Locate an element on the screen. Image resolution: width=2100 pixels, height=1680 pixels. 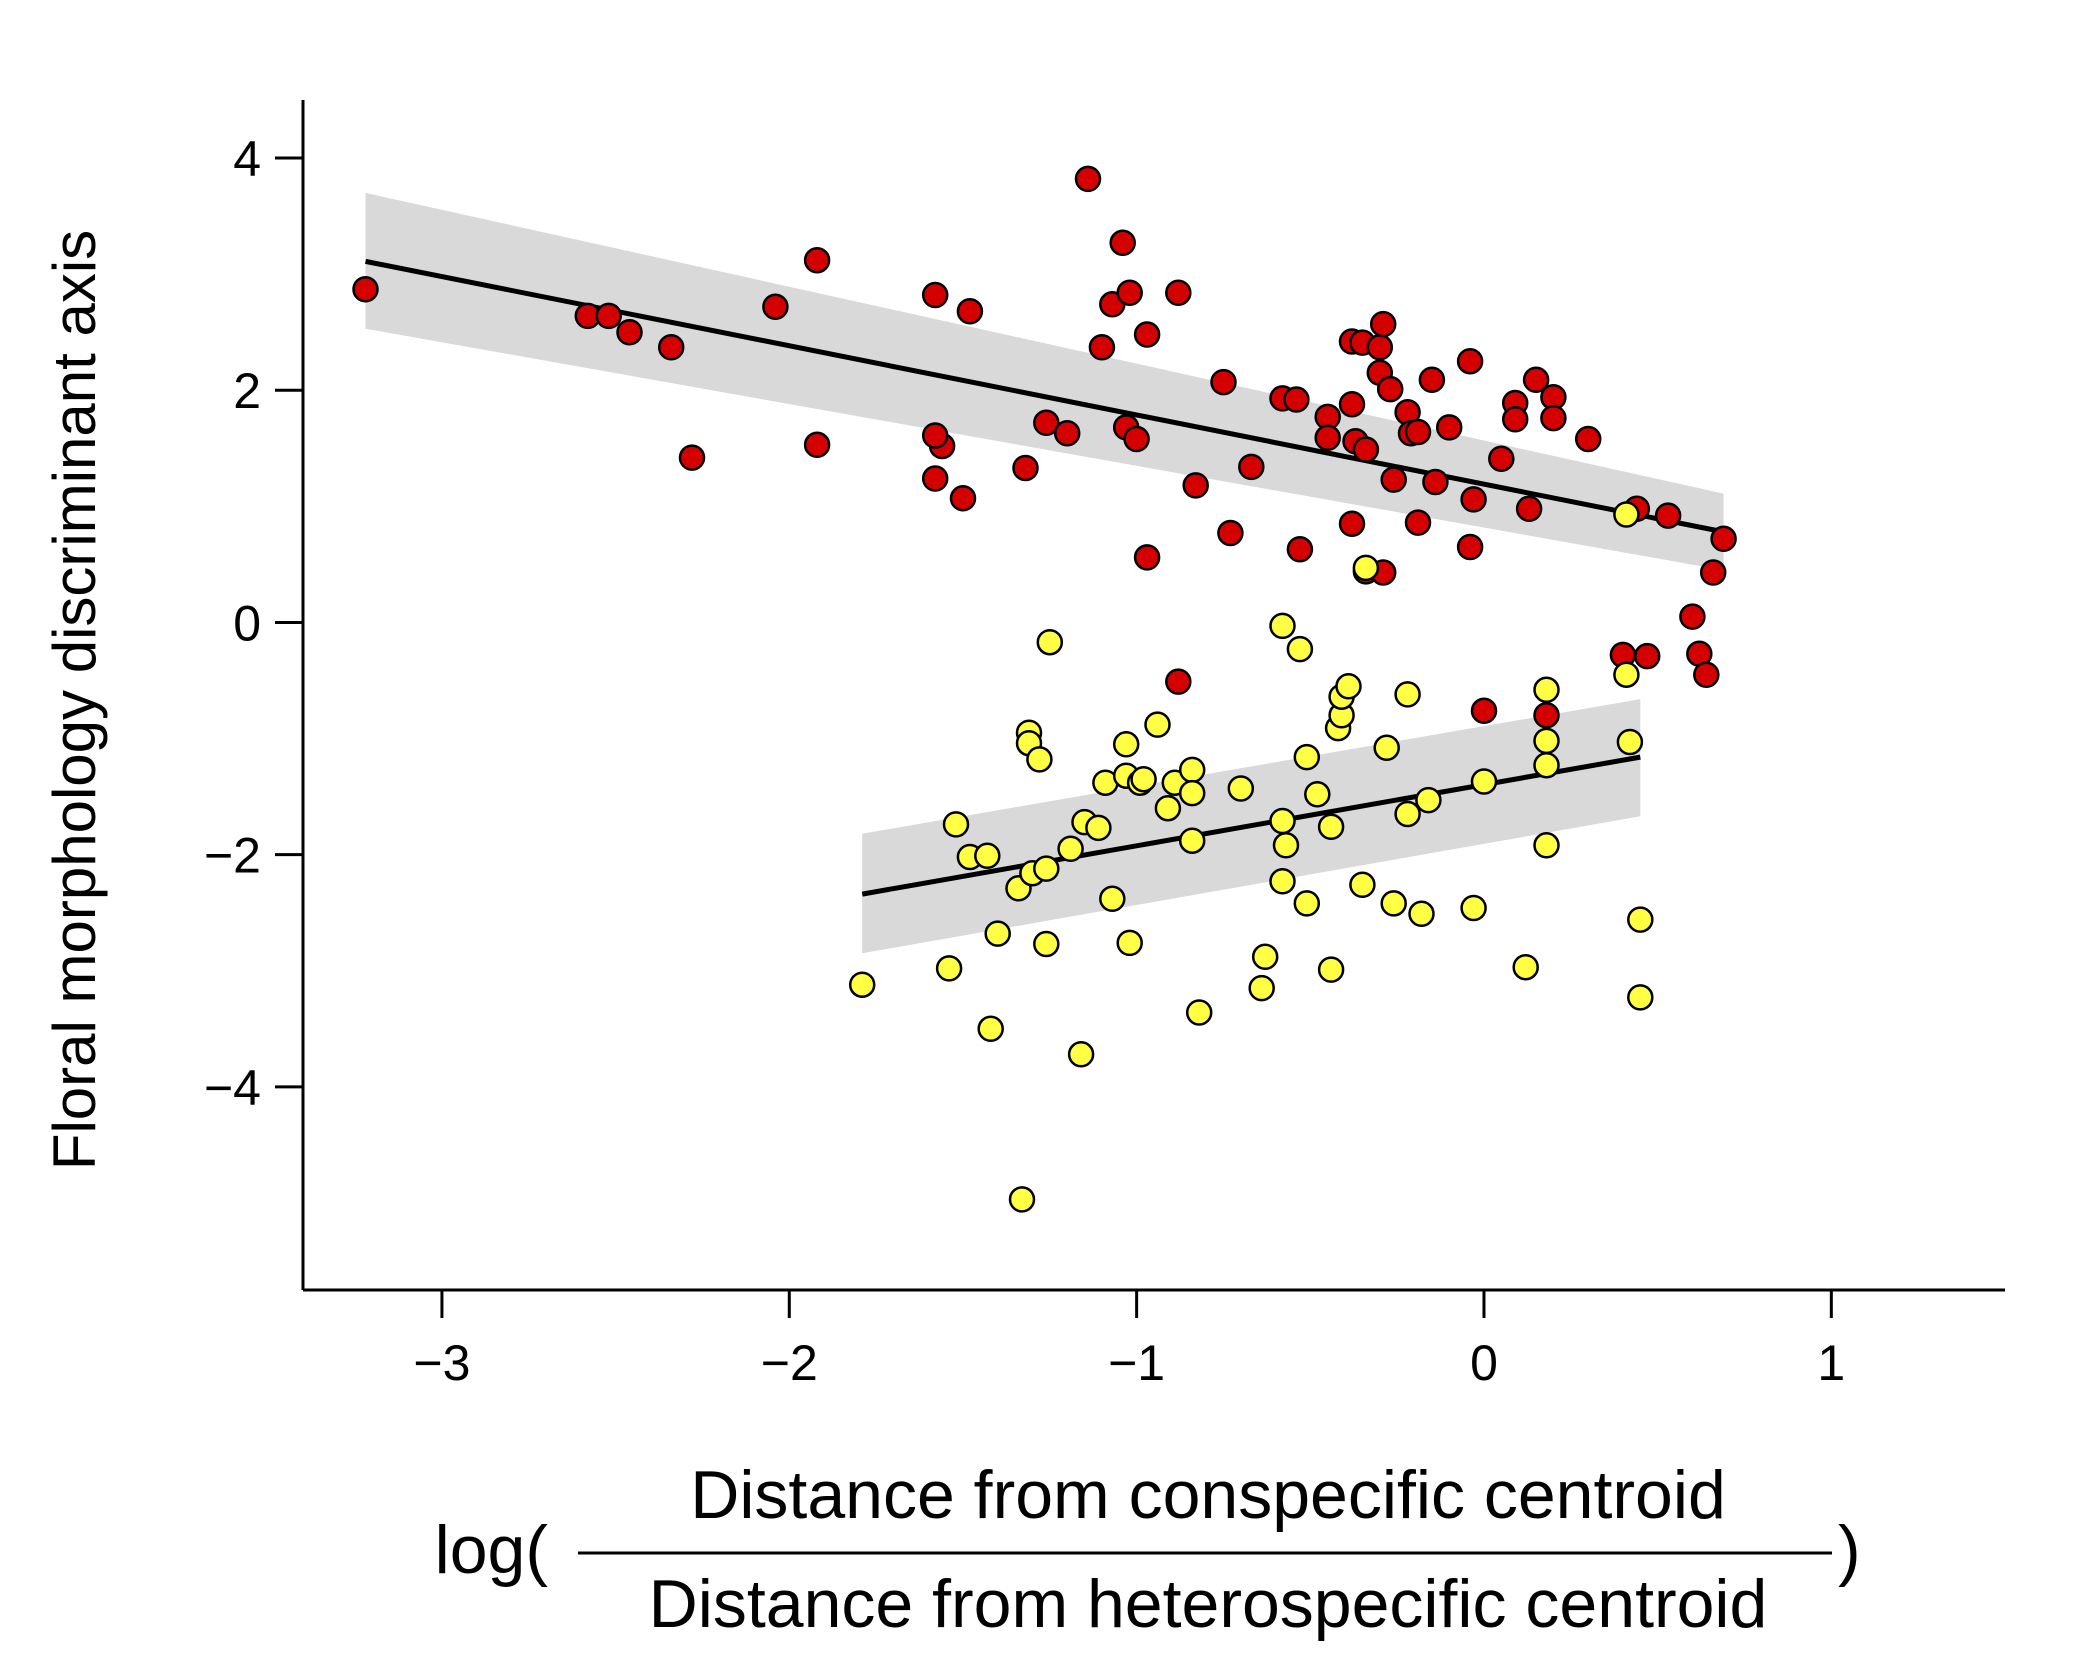
y-tick-label: −2 is located at coordinates (232, 856).